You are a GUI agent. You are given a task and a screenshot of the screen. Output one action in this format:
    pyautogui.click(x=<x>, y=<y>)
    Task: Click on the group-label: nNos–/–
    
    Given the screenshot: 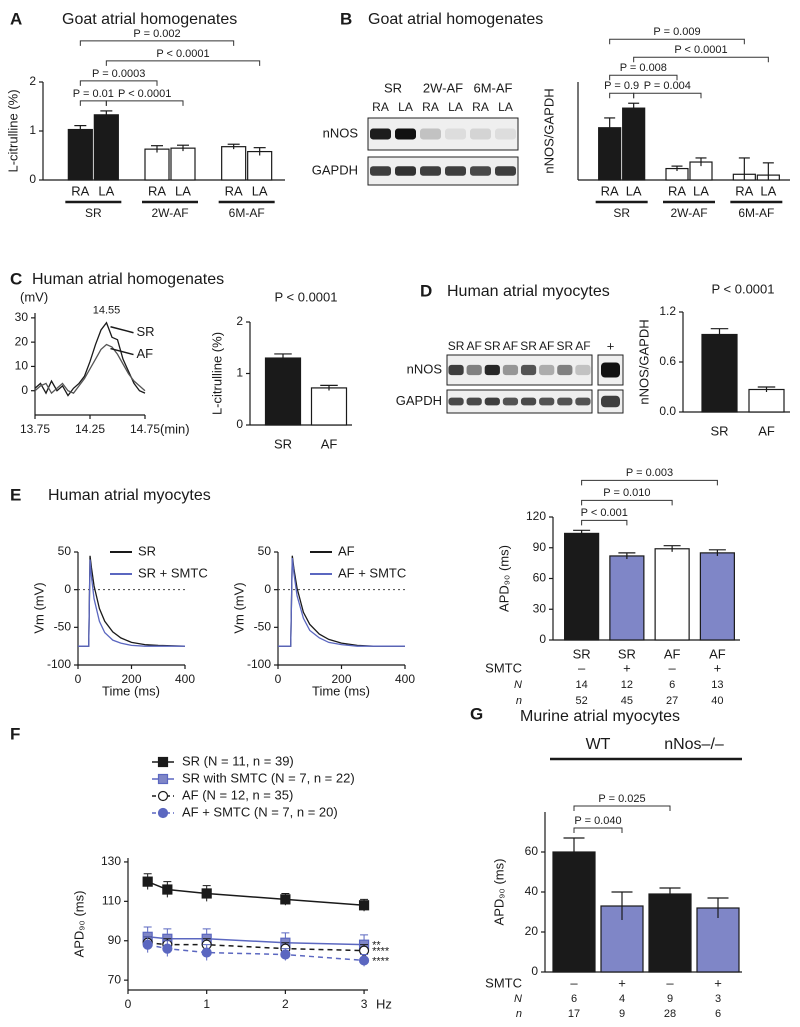 What is the action you would take?
    pyautogui.click(x=694, y=744)
    